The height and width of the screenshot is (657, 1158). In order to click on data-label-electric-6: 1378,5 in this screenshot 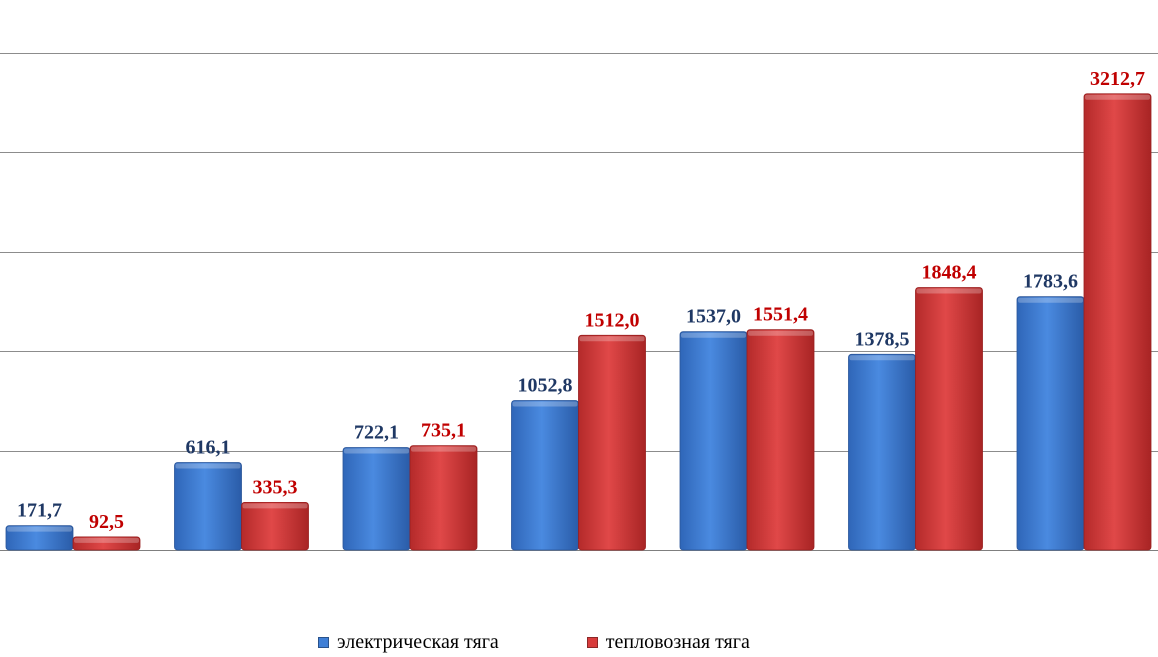, I will do `click(882, 339)`.